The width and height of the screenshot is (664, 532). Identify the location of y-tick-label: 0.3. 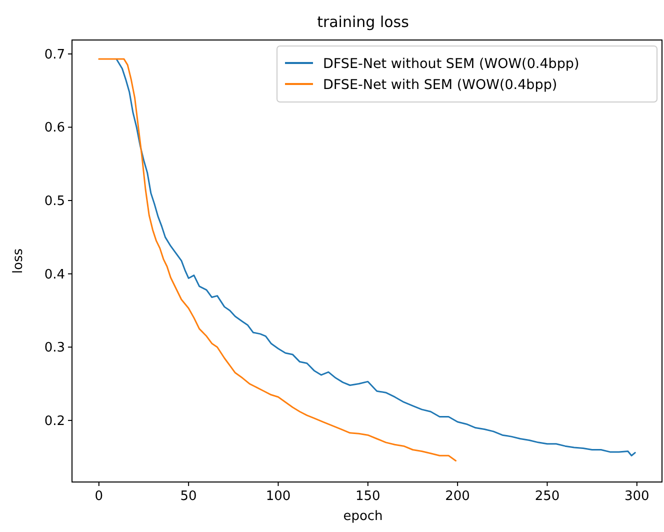
(54, 348).